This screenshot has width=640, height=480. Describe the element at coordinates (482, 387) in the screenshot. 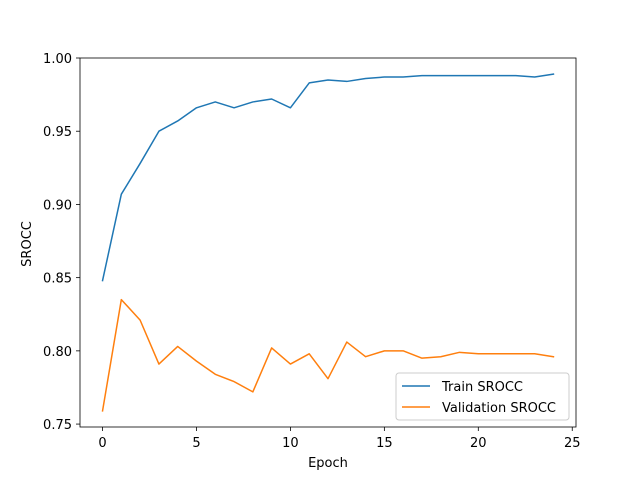

I see `legend-label-0: Train SROCC` at that location.